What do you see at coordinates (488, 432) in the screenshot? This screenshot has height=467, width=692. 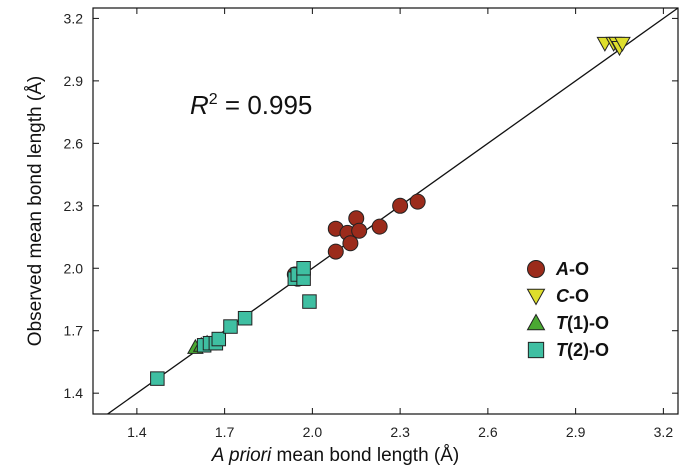 I see `x-tick-label: 2.6` at bounding box center [488, 432].